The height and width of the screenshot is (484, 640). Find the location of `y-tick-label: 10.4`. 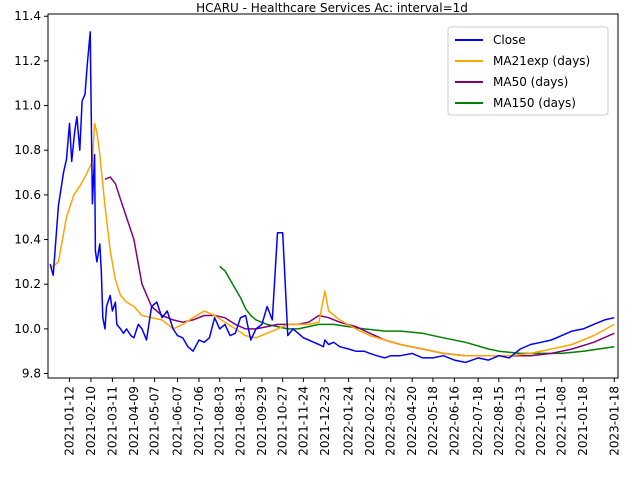

y-tick-label: 10.4 is located at coordinates (27, 240).